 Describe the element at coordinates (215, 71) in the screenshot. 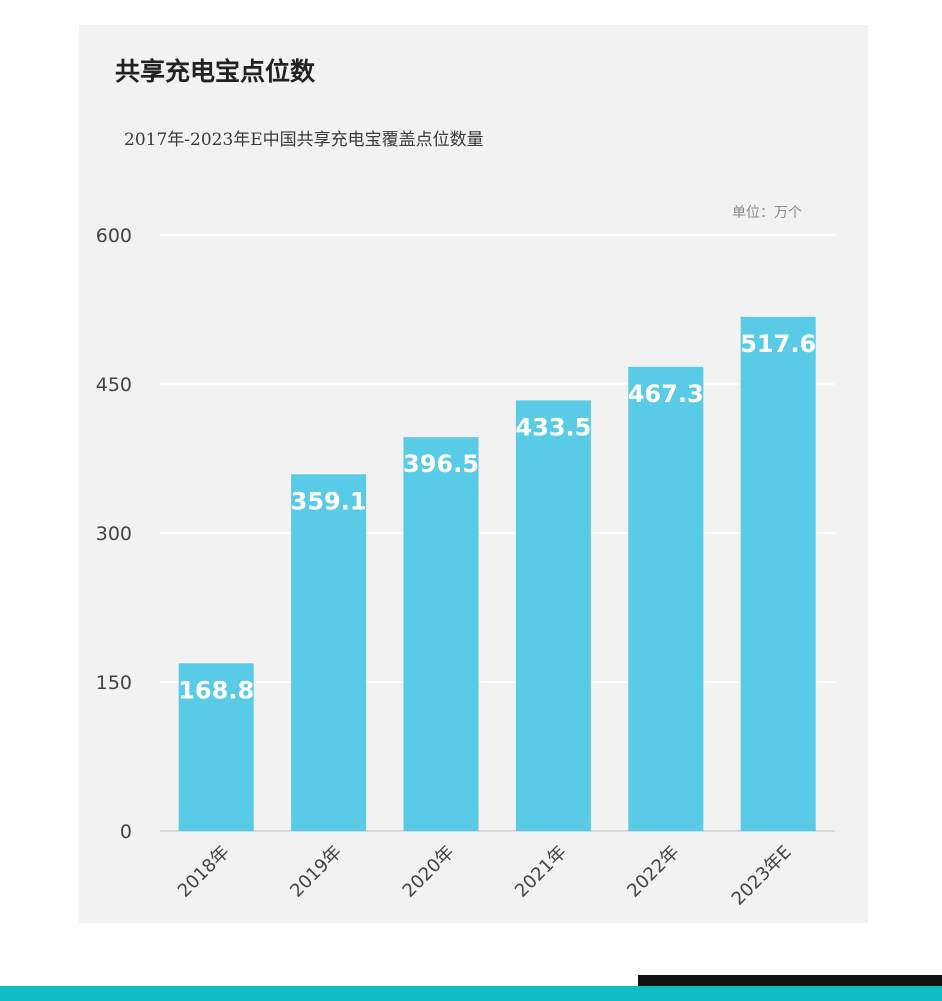

I see `chart-title: 共享充电宝点位数` at that location.